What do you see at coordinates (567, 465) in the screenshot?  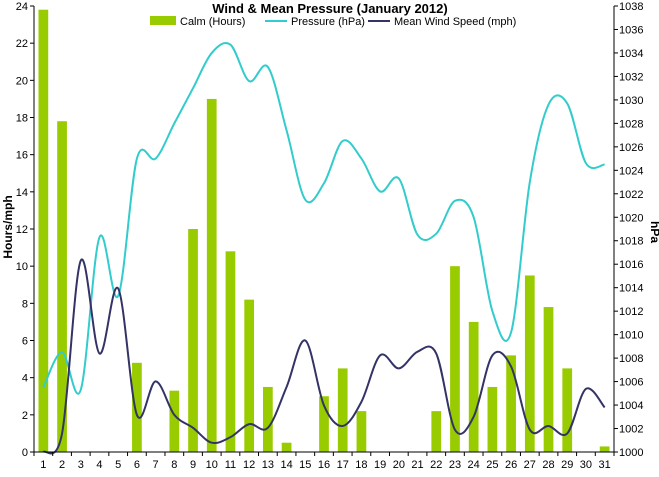 I see `x-tick-label: 29` at bounding box center [567, 465].